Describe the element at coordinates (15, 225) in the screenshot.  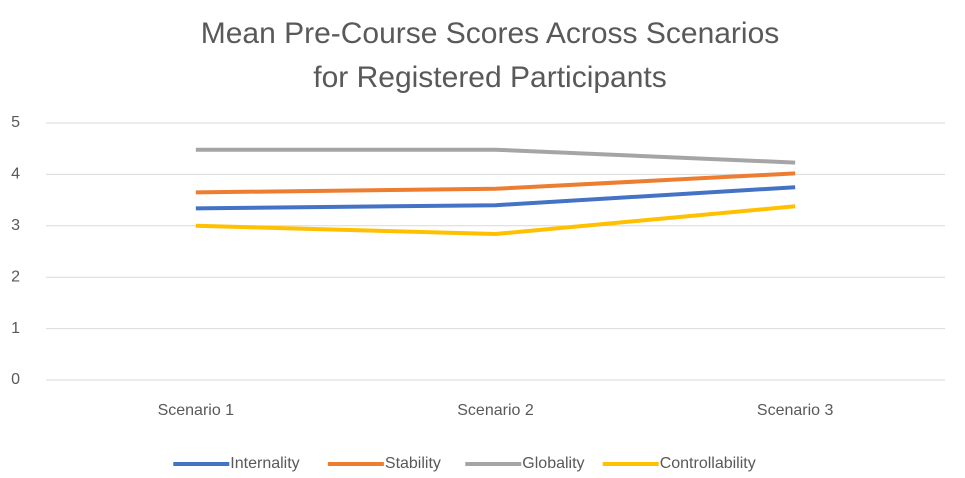
I see `y-tick-label: 3` at that location.